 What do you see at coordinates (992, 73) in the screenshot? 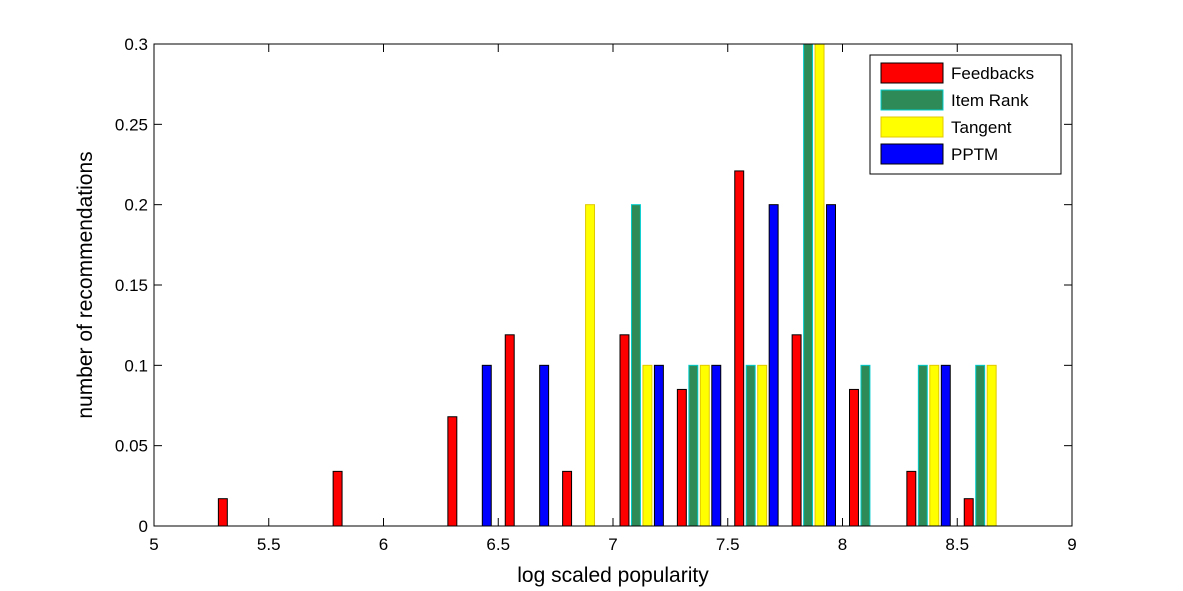
I see `legend-label: Feedbacks` at bounding box center [992, 73].